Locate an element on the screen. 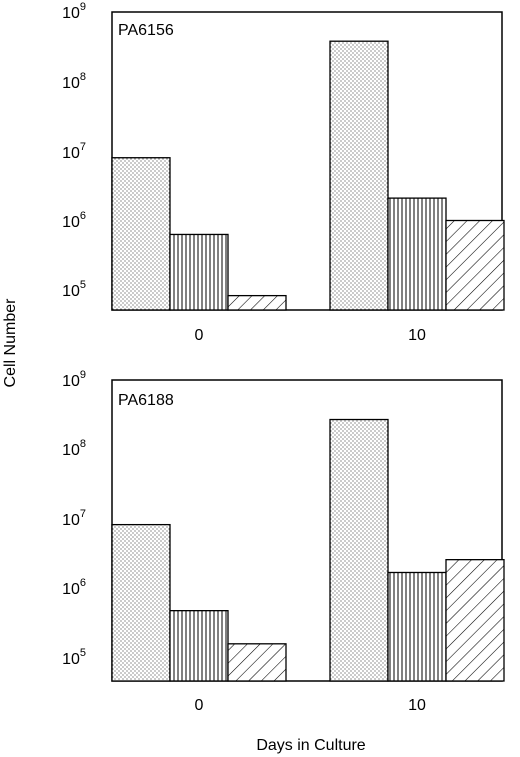 Image resolution: width=520 pixels, height=757 pixels. panel-label: PA6188 is located at coordinates (146, 400).